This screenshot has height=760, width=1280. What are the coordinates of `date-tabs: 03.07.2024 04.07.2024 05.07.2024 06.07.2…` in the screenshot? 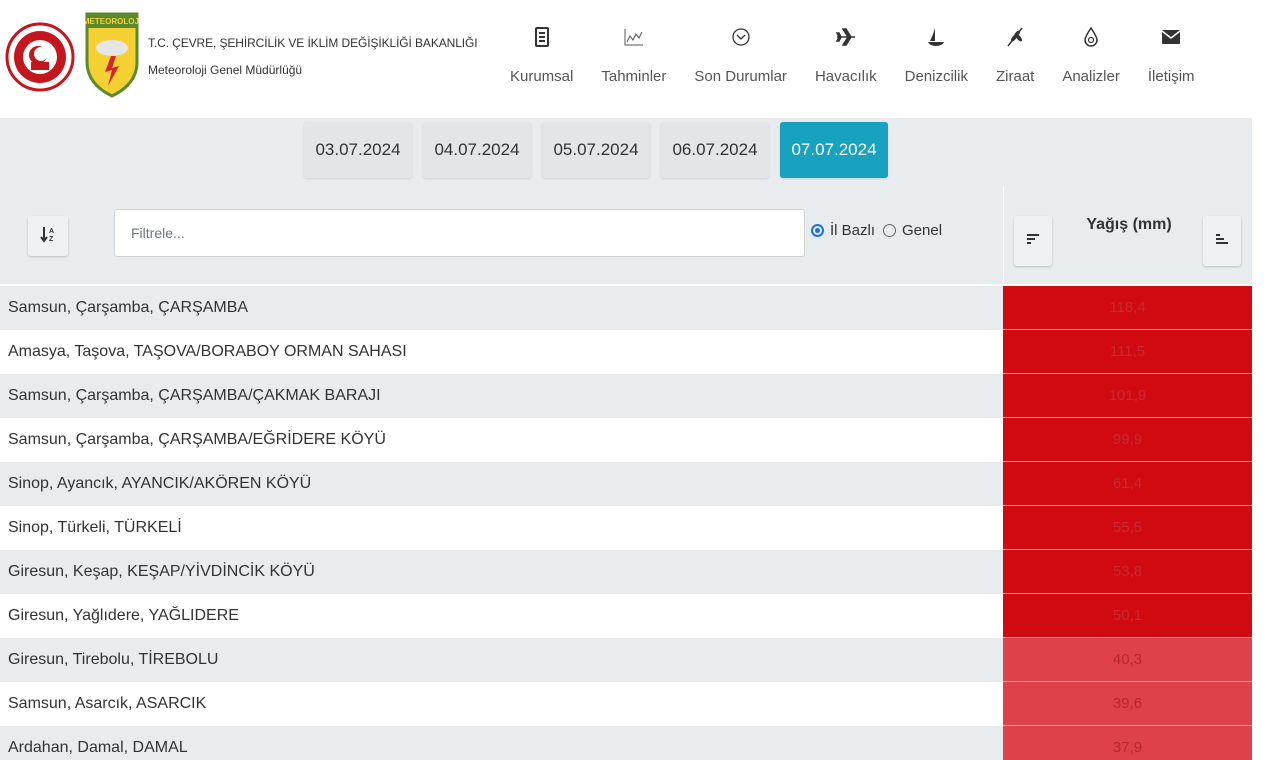 It's located at (596, 150).